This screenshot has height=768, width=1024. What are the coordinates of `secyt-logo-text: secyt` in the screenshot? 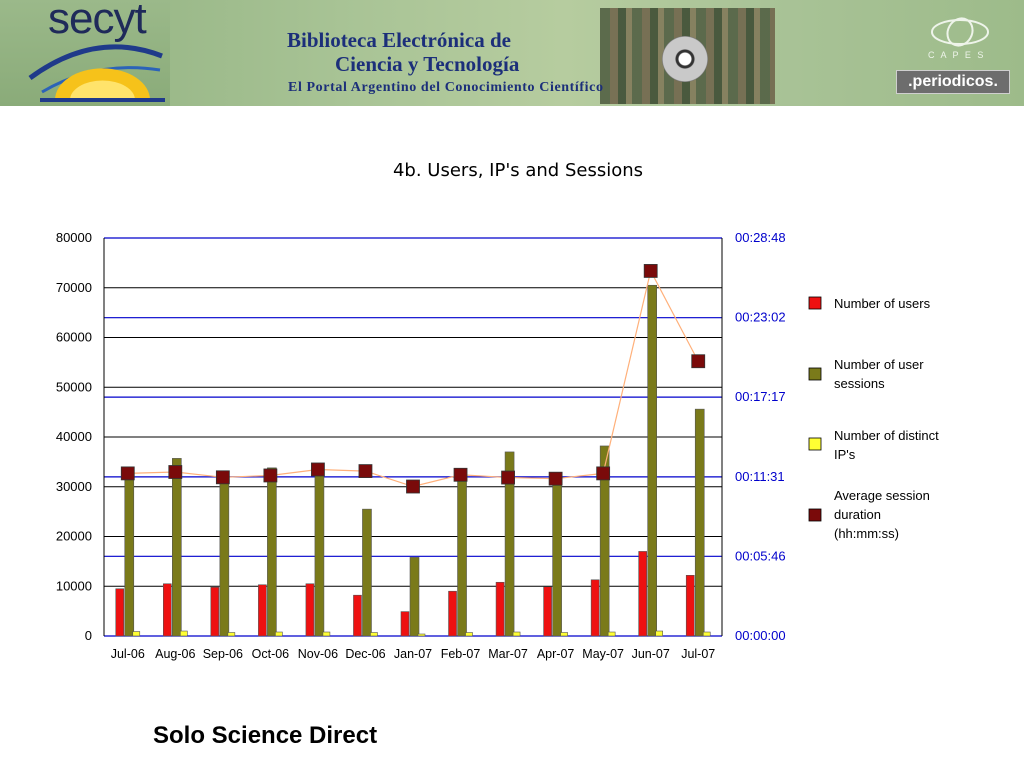 It's located at (97, 21).